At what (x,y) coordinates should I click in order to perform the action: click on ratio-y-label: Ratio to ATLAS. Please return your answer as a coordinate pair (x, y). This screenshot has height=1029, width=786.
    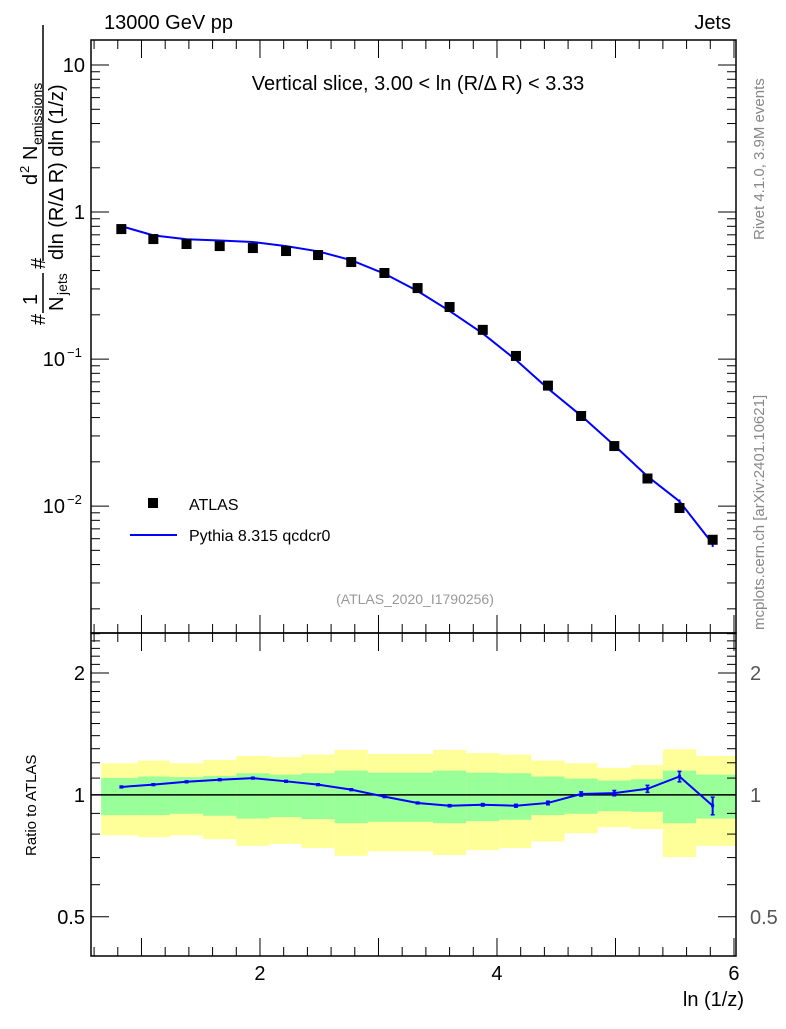
    Looking at the image, I should click on (31, 805).